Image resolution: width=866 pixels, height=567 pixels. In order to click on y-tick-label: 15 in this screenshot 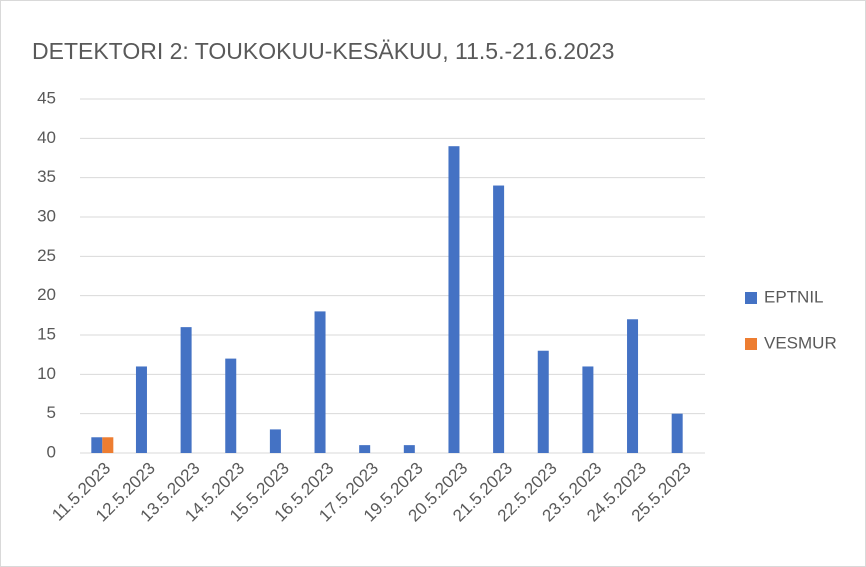, I will do `click(46, 333)`.